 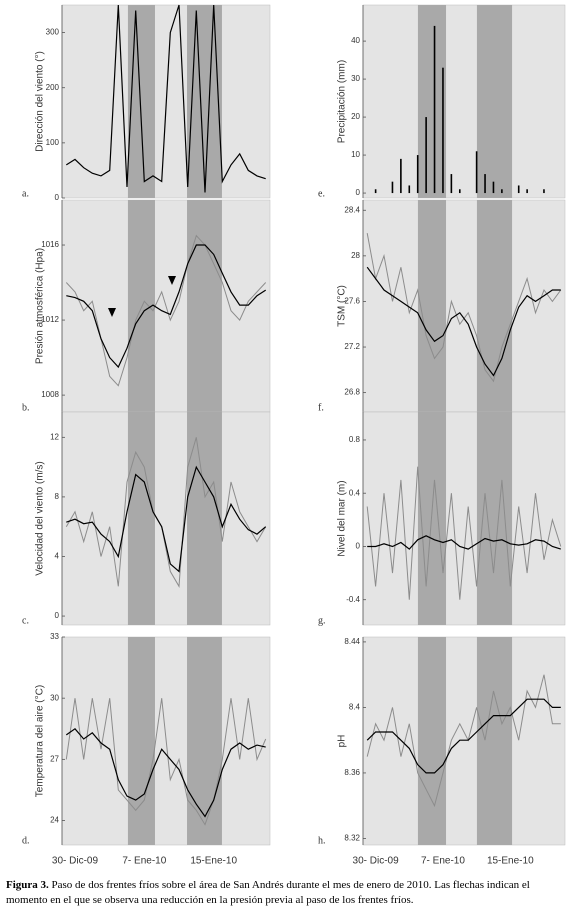 What do you see at coordinates (355, 492) in the screenshot?
I see `y-tick-label: 0.4` at bounding box center [355, 492].